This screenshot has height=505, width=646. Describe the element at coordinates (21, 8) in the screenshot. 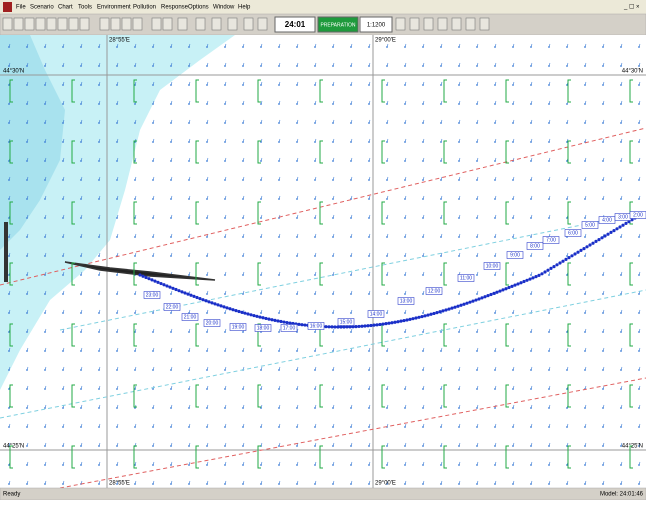

I see `menu-item: File` at that location.